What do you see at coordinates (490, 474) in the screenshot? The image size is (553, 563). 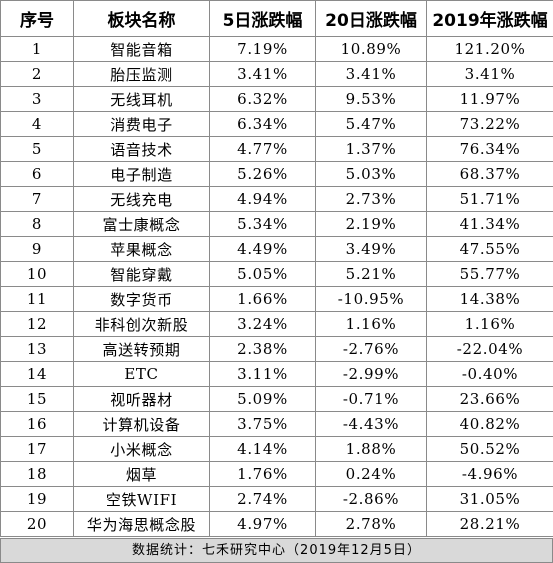 I see `cell-2019-change: -4.96%` at bounding box center [490, 474].